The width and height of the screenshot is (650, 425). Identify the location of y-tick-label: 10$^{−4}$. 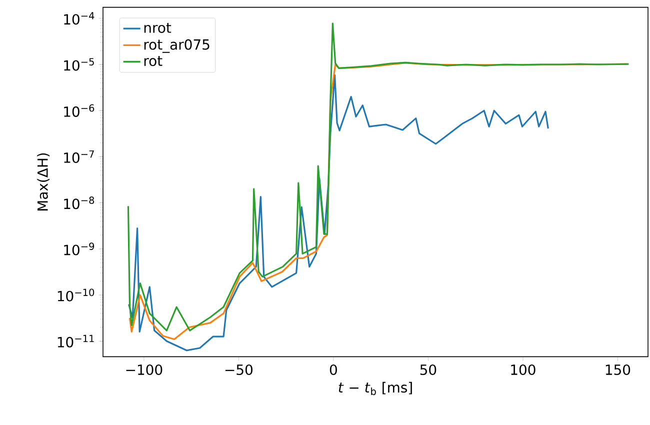
(79, 18).